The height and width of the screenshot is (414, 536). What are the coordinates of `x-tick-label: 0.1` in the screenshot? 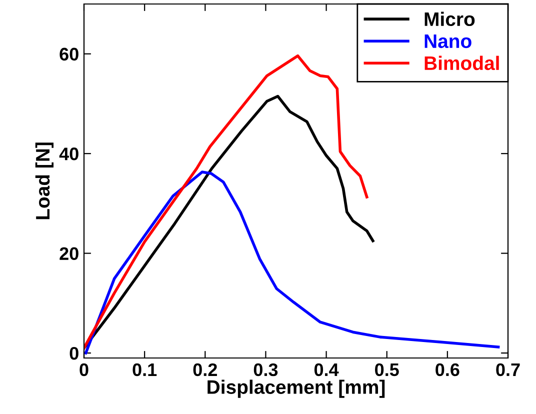 It's located at (144, 369).